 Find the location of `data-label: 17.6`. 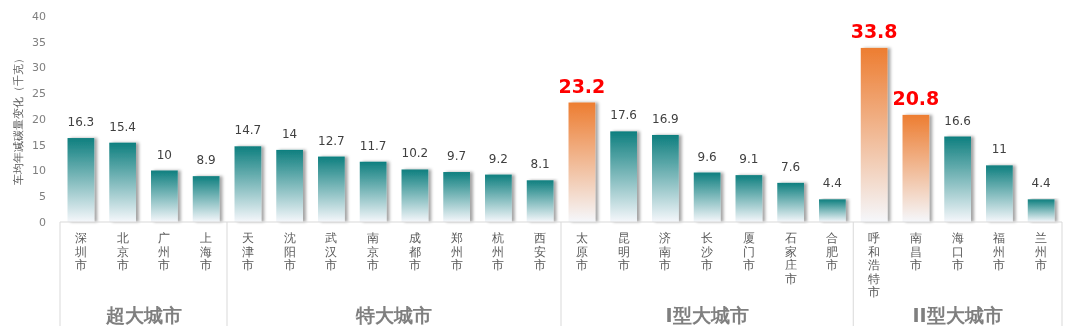

data-label: 17.6 is located at coordinates (623, 115).